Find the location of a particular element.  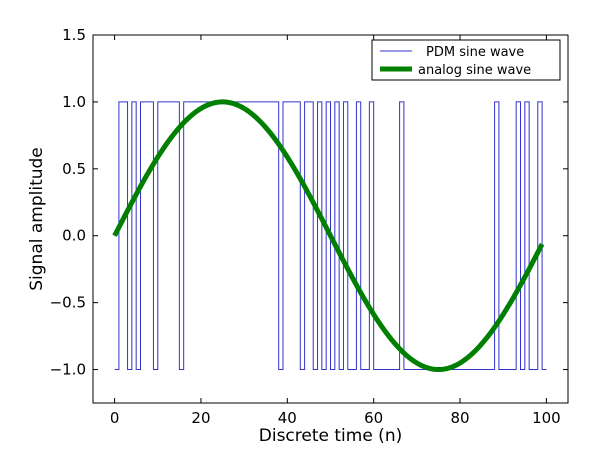

legend-box is located at coordinates (466, 60).